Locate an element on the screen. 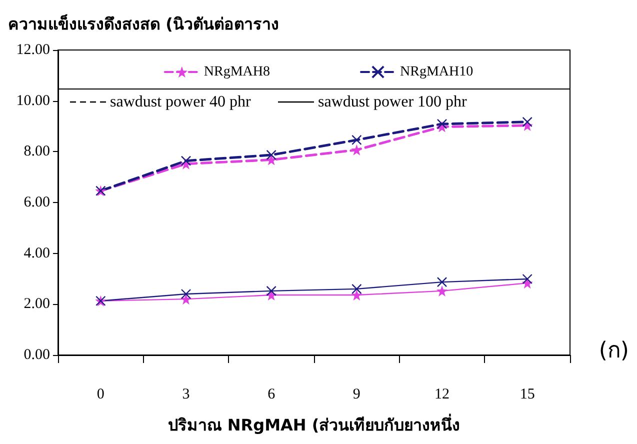  y-tick-label: 12.00 is located at coordinates (33, 50).